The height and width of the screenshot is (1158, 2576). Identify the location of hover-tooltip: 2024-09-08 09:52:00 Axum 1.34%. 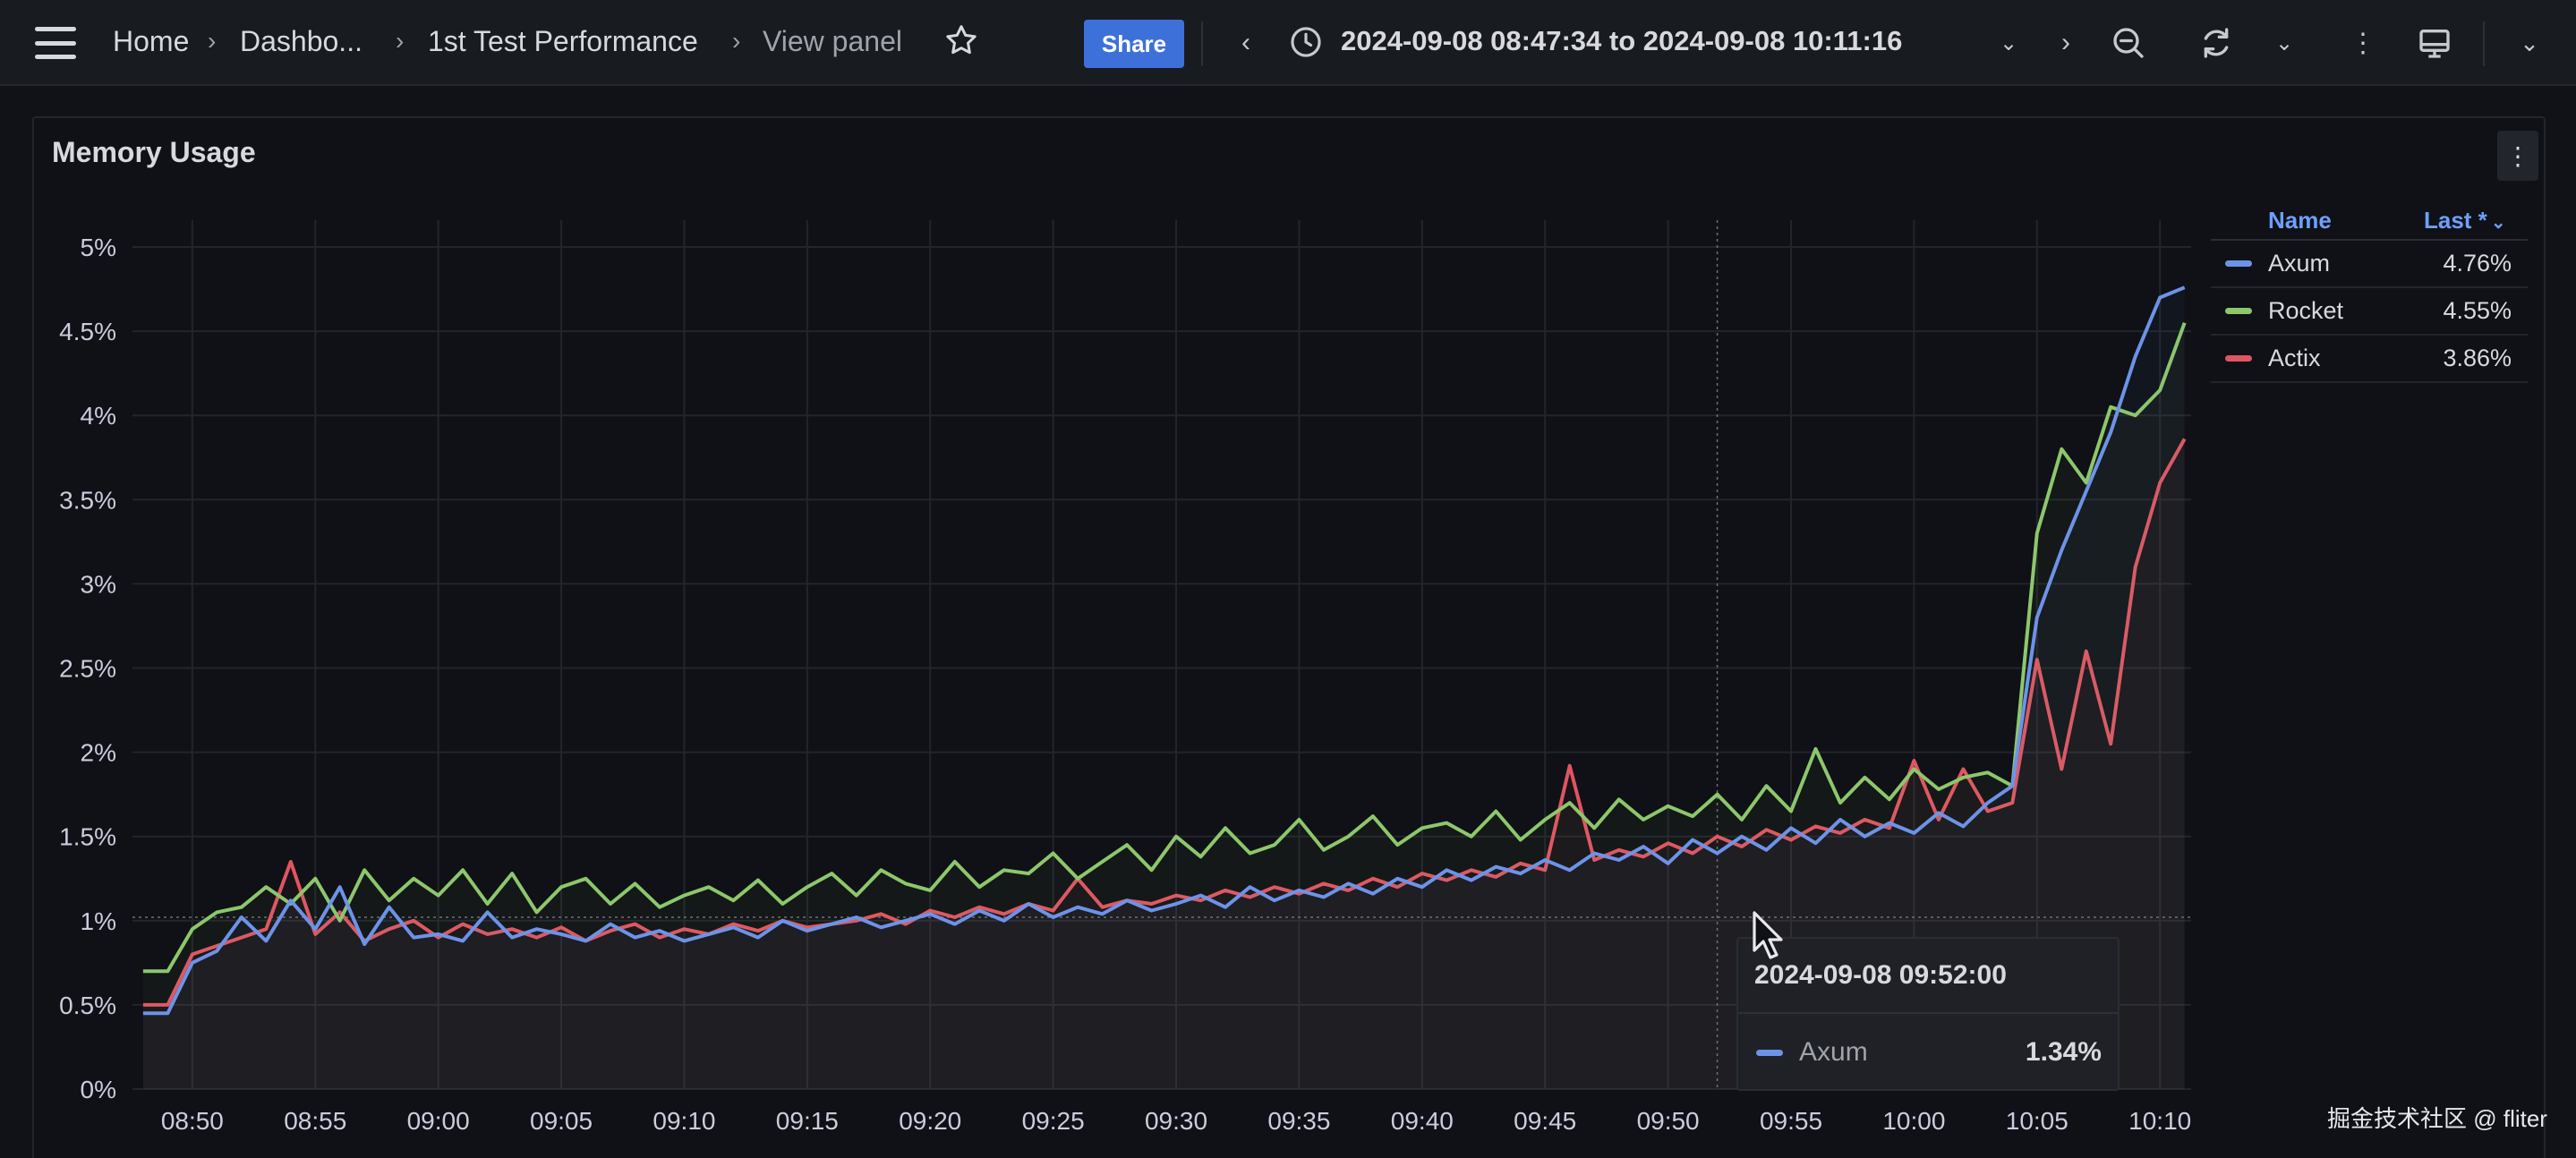
(1928, 1014).